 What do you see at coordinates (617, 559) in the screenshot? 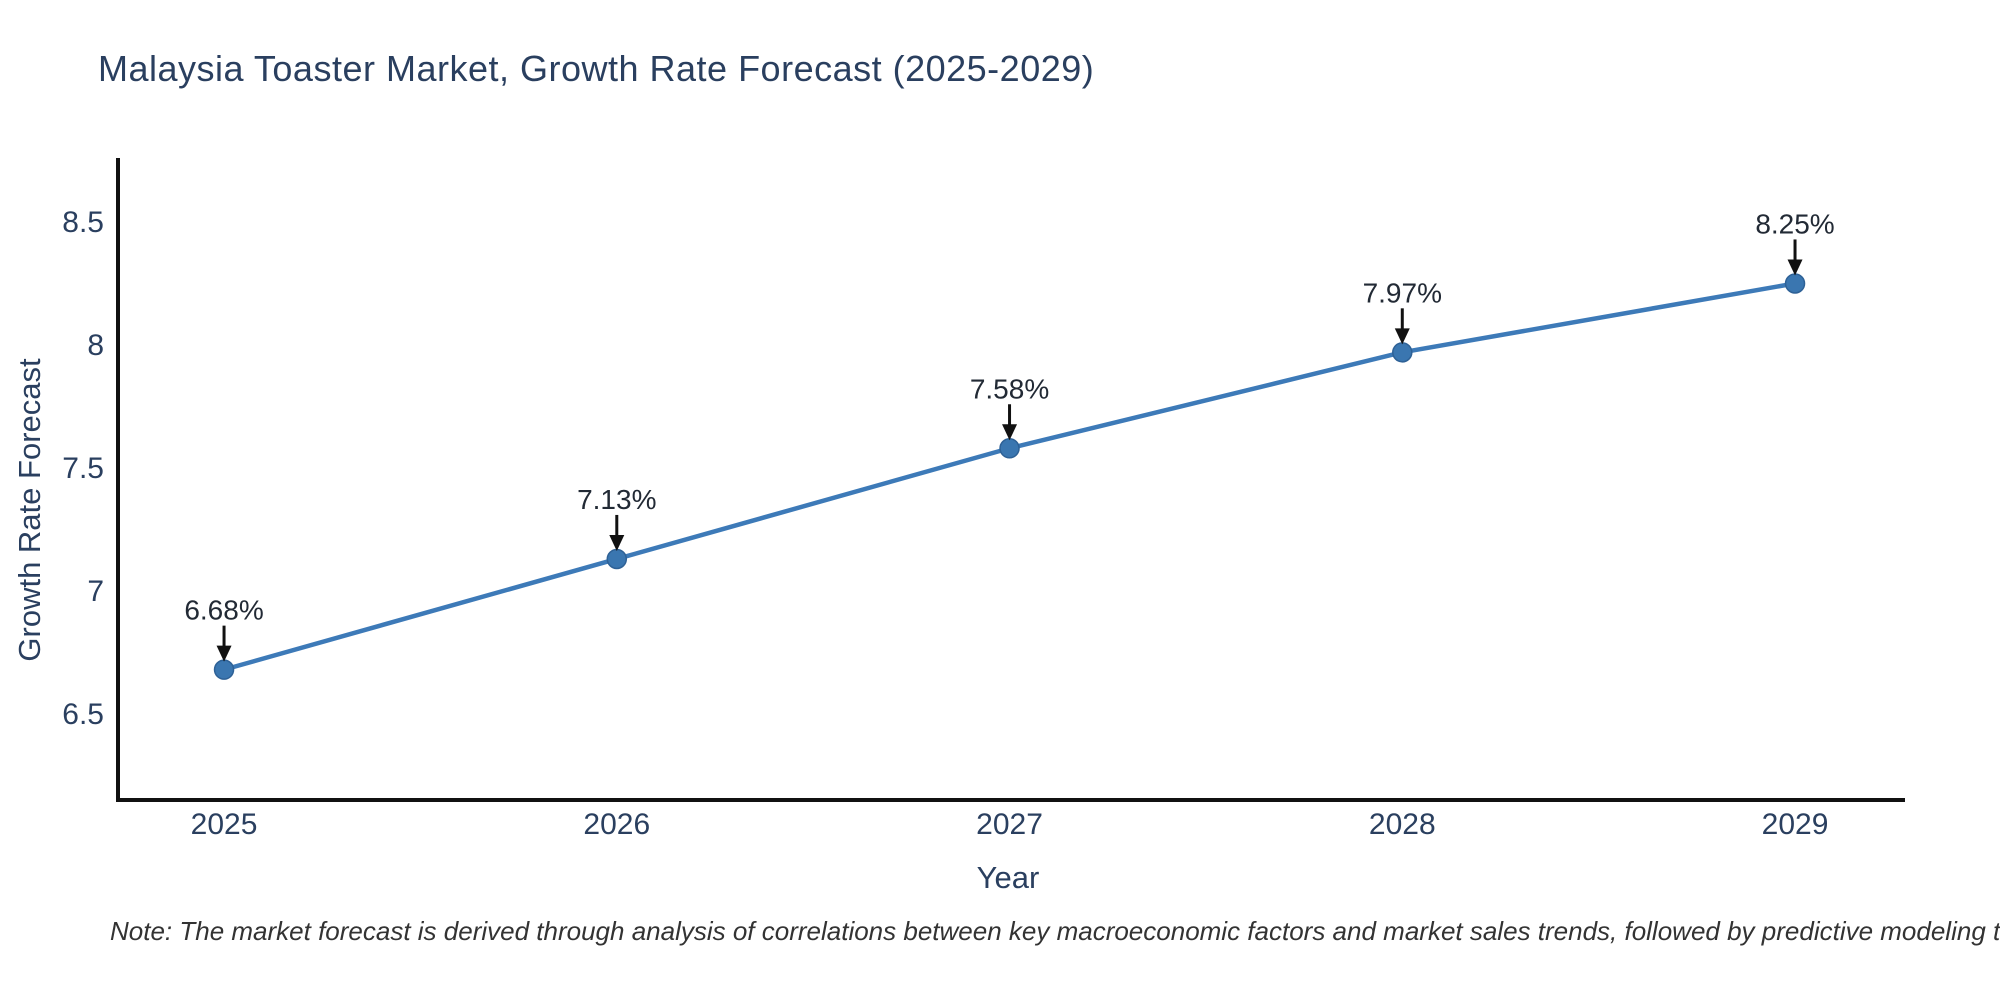
I see `data-point-2026` at bounding box center [617, 559].